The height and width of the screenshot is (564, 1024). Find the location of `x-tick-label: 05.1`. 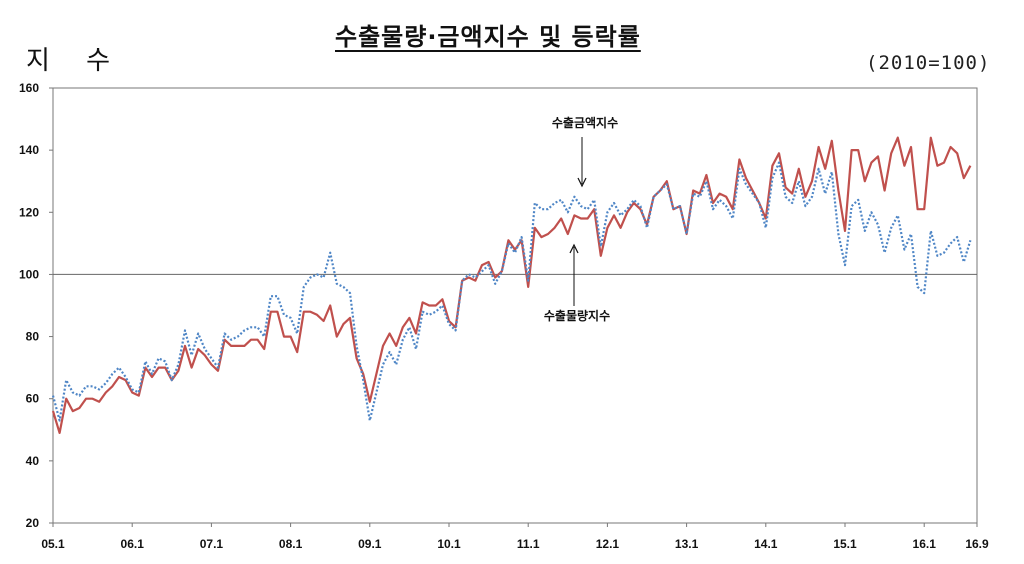

x-tick-label: 05.1 is located at coordinates (53, 544).